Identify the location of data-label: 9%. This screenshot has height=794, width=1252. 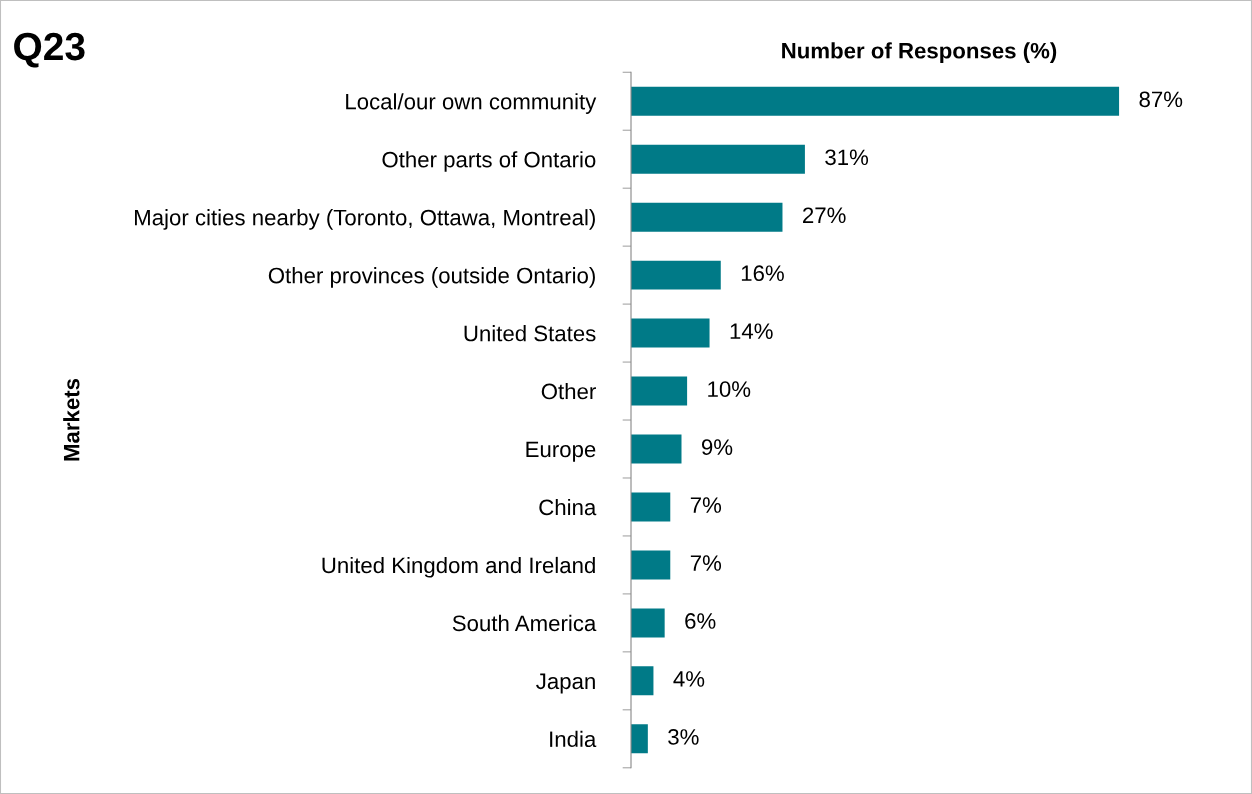
(717, 447).